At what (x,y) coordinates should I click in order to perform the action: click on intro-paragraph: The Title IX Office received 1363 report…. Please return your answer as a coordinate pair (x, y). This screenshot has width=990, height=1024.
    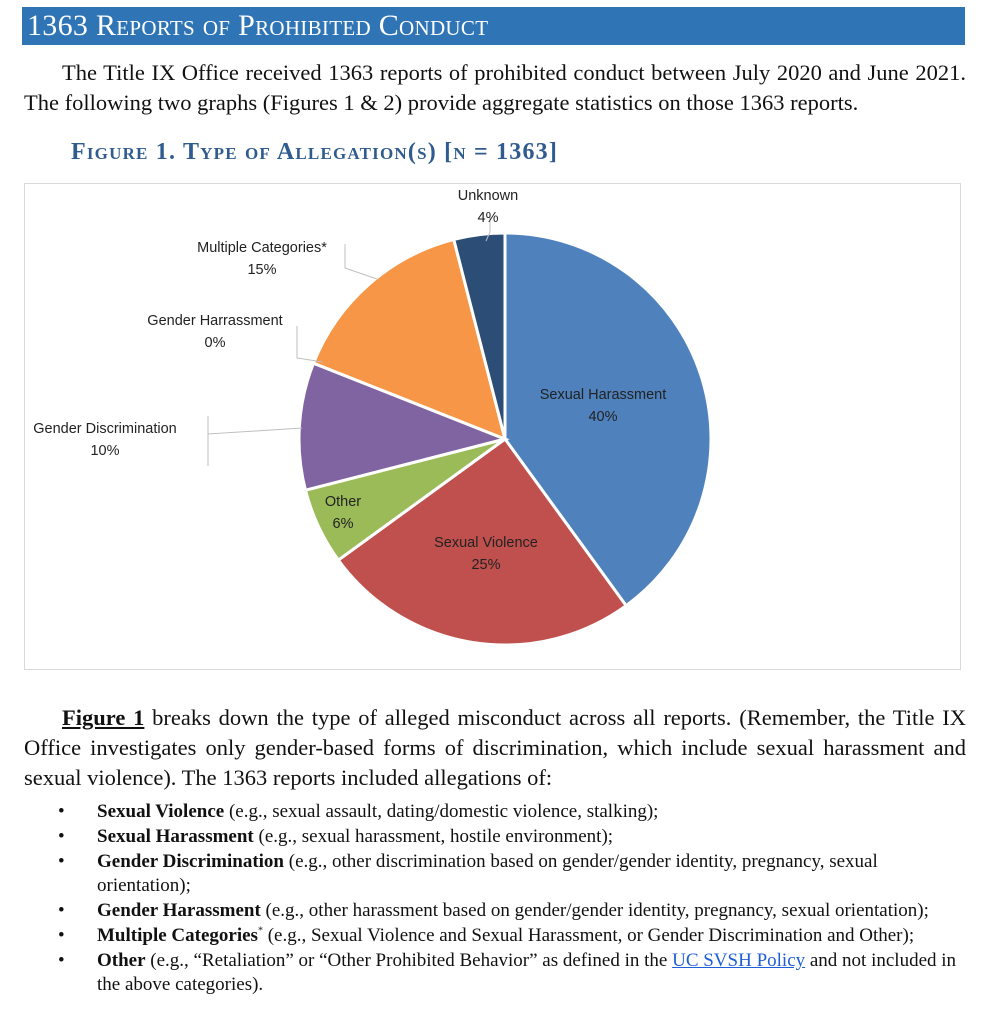
    Looking at the image, I should click on (495, 87).